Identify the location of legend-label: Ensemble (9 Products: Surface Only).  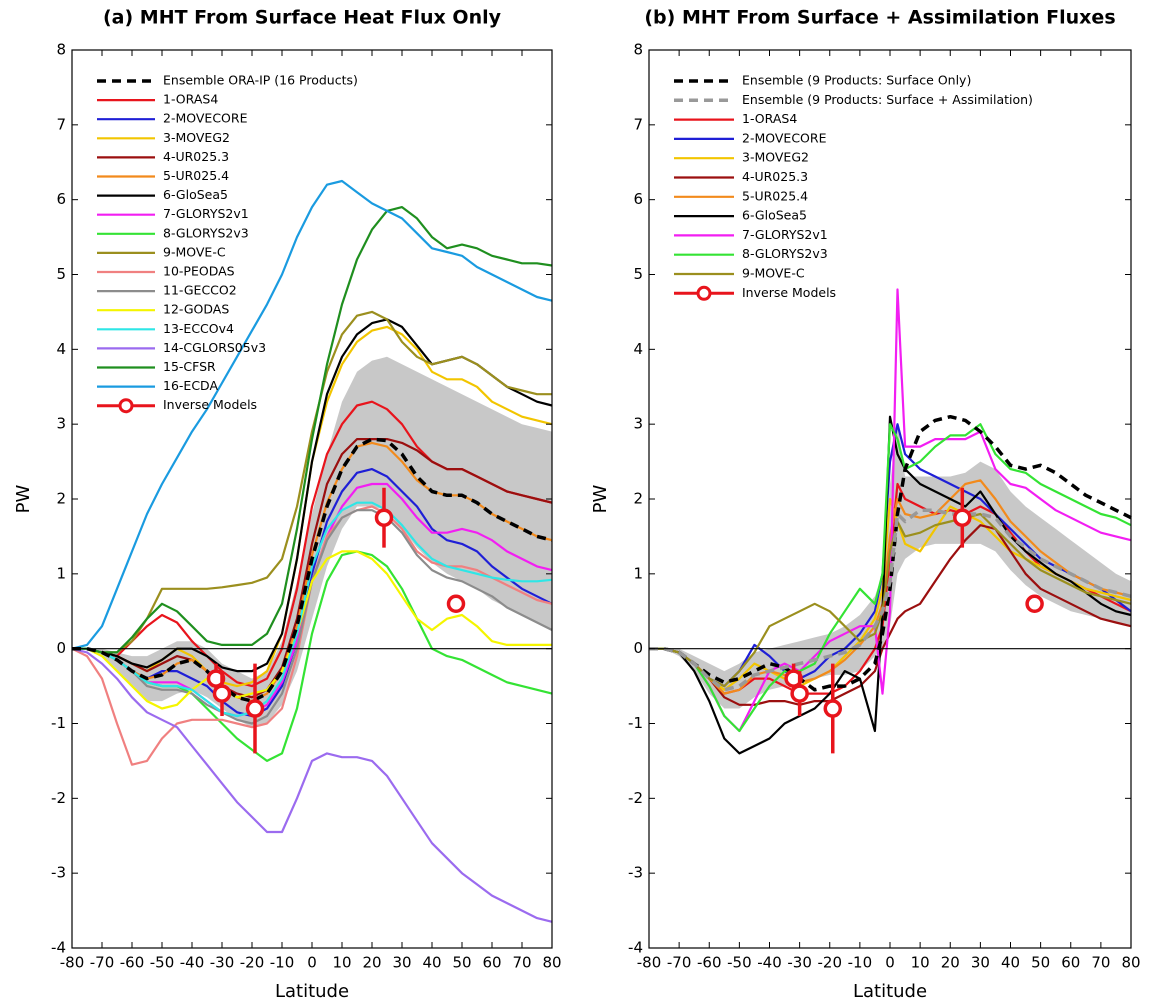
(856, 80).